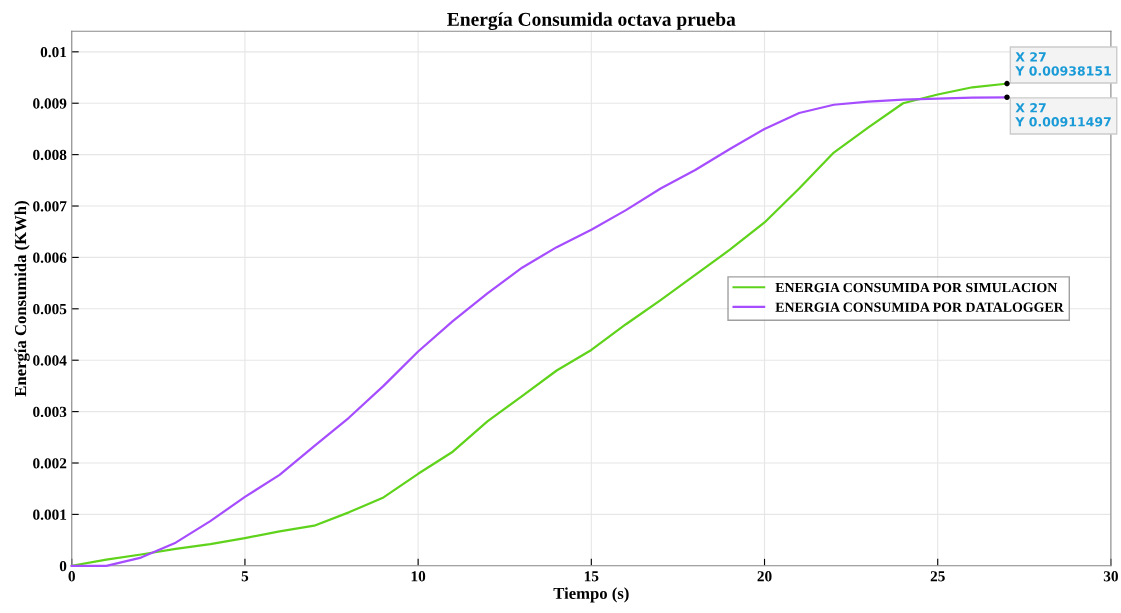 Image resolution: width=1121 pixels, height=613 pixels. I want to click on x-tick-label: 5, so click(245, 576).